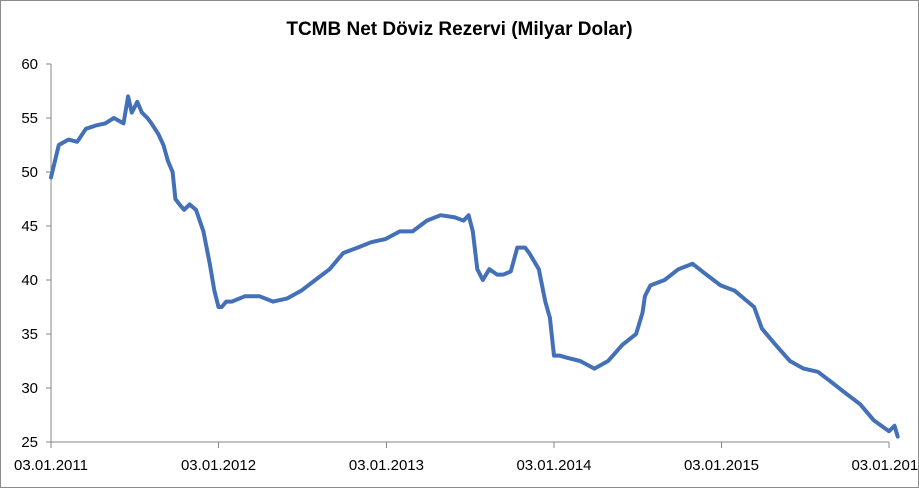  Describe the element at coordinates (721, 465) in the screenshot. I see `x-tick-label: 03.01.2015` at that location.